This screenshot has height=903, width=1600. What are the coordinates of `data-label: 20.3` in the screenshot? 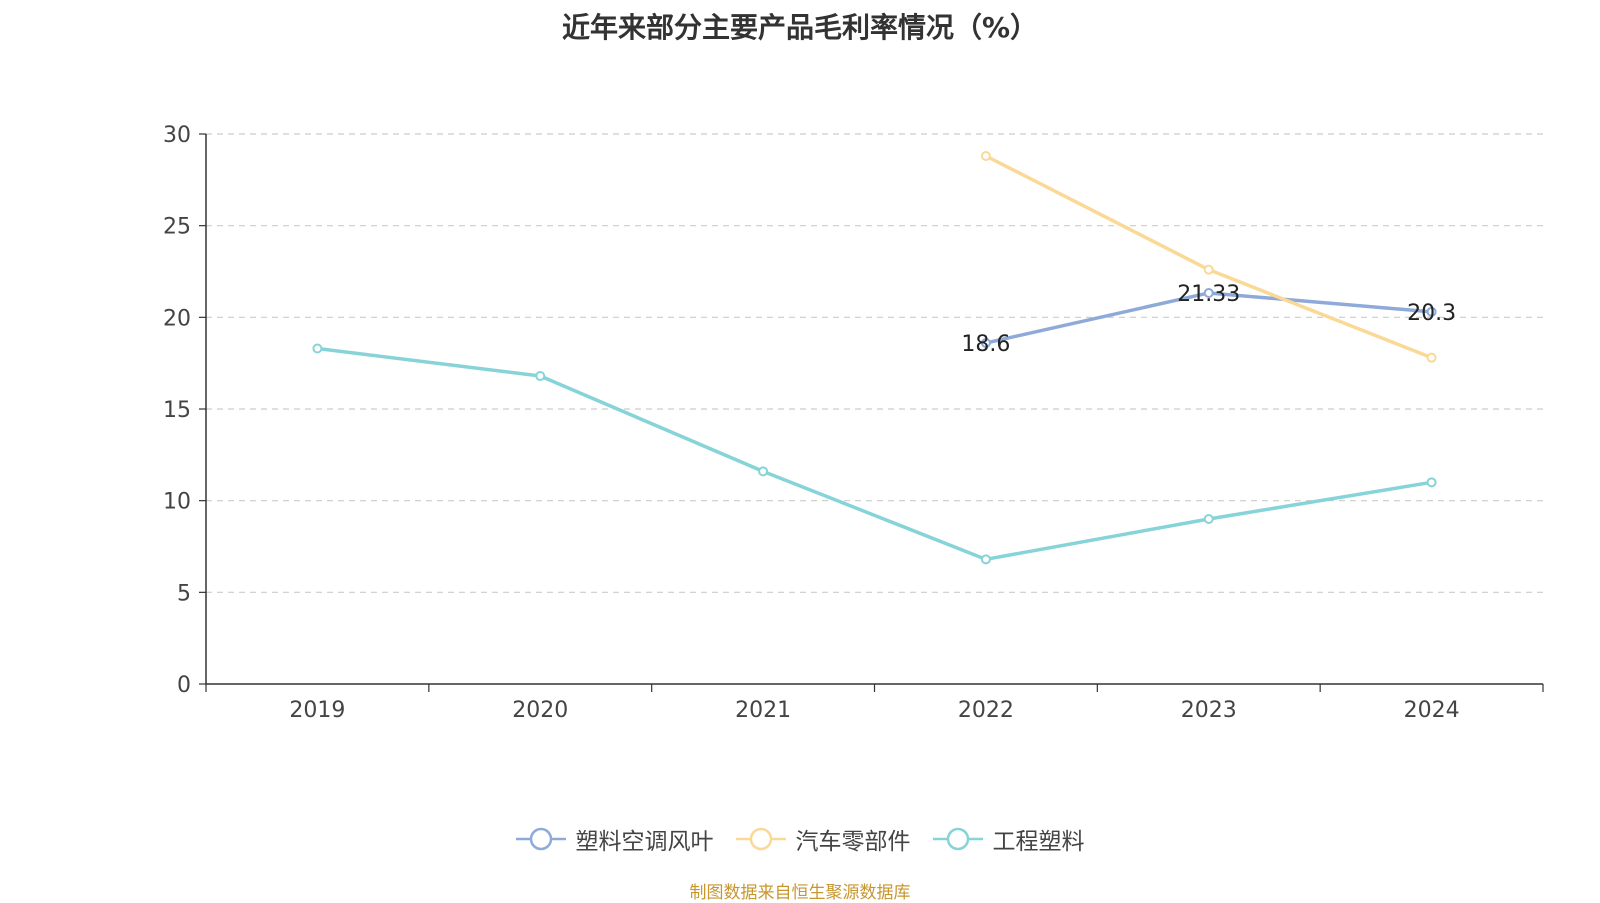 It's located at (1431, 313).